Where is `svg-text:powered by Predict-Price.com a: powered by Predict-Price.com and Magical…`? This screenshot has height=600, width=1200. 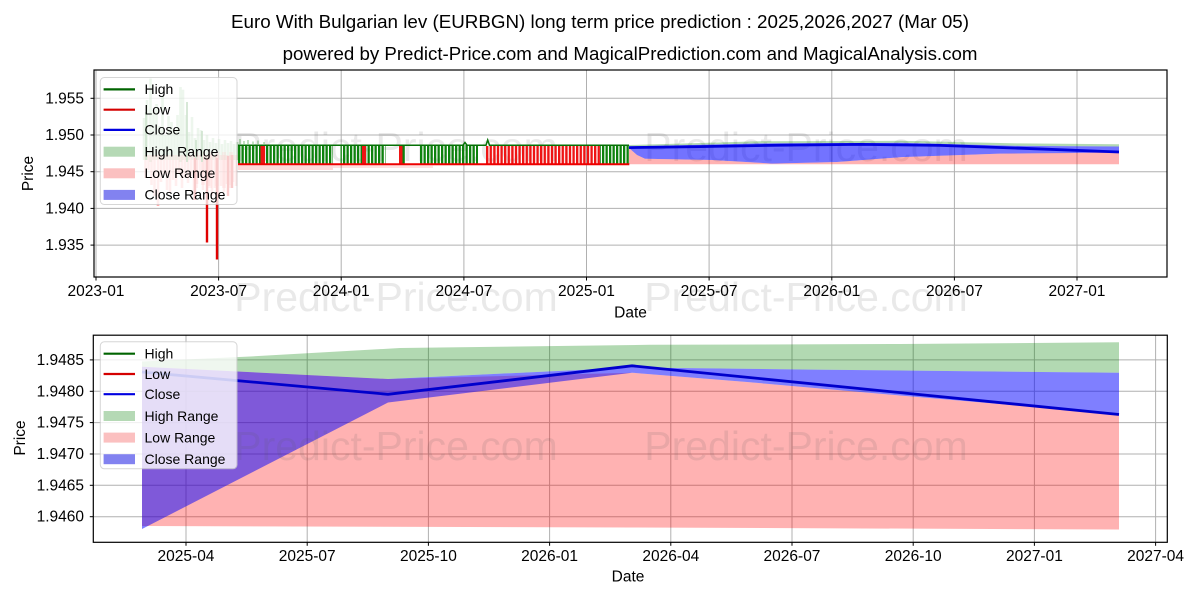
svg-text:powered by Predict-Price.com a: powered by Predict-Price.com and Magical… is located at coordinates (630, 53).